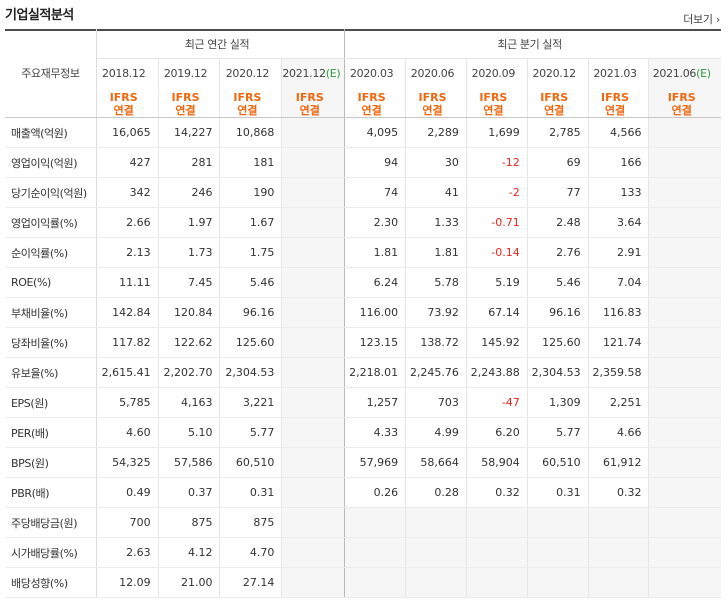  Describe the element at coordinates (436, 73) in the screenshot. I see `period-header: 2020.06` at that location.